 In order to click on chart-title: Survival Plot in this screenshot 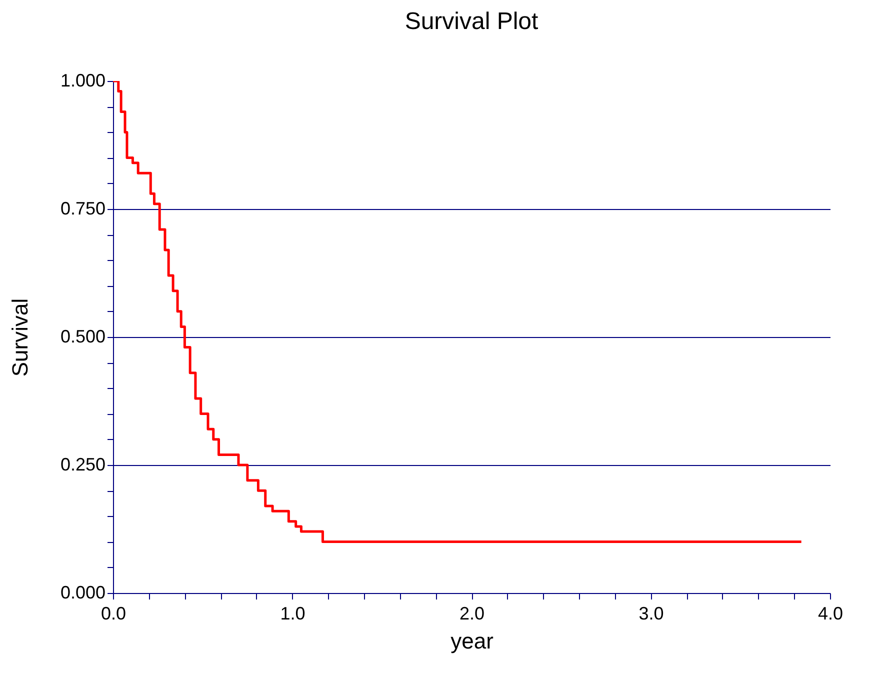, I will do `click(471, 21)`.